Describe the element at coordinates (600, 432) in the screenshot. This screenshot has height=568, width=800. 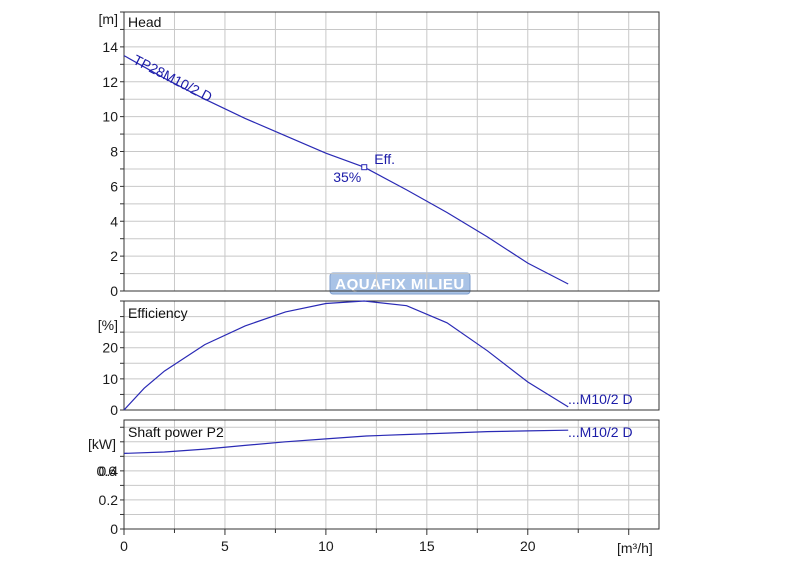
I see `shaft-power-curve-label: ...M10/2 D` at that location.